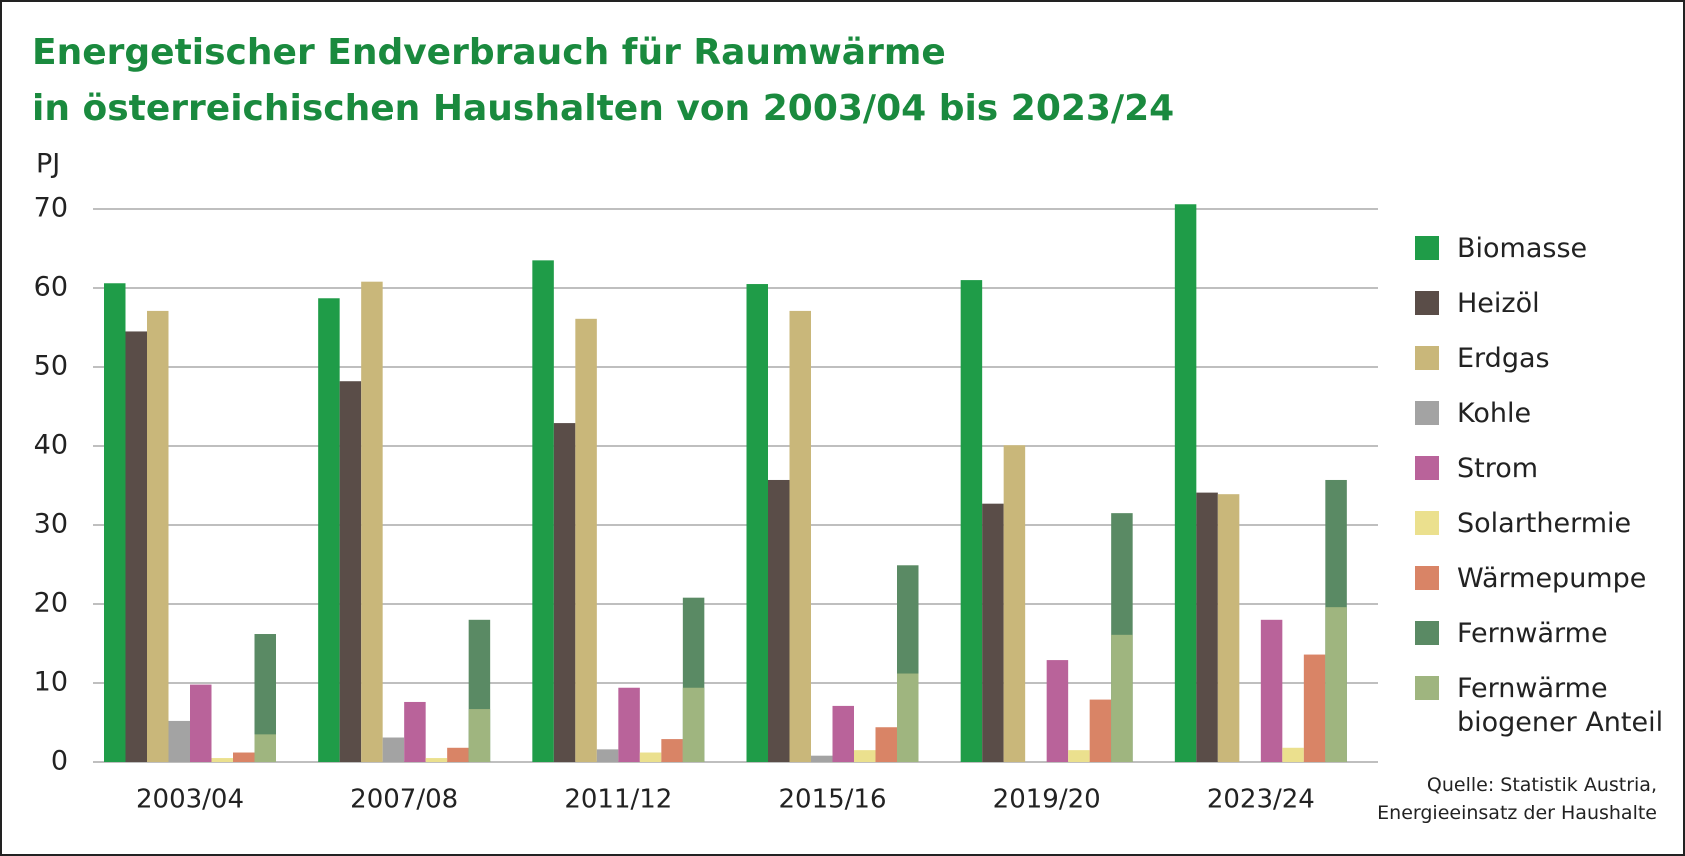 This screenshot has height=856, width=1685. I want to click on y-tick-label: 0, so click(59, 761).